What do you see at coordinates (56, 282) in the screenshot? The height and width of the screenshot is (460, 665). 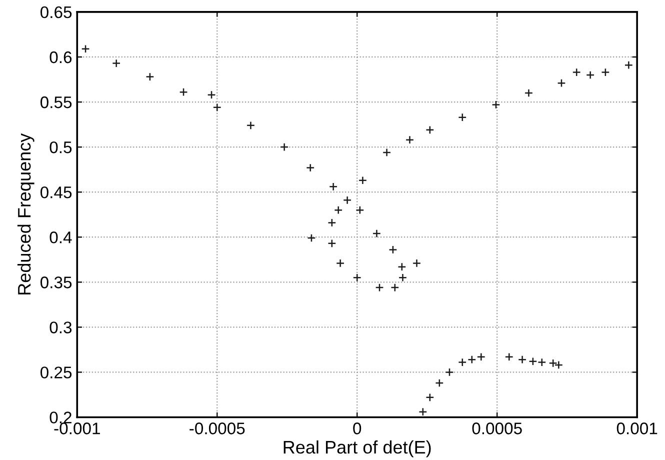 I see `y-tick-label: 0.35` at bounding box center [56, 282].